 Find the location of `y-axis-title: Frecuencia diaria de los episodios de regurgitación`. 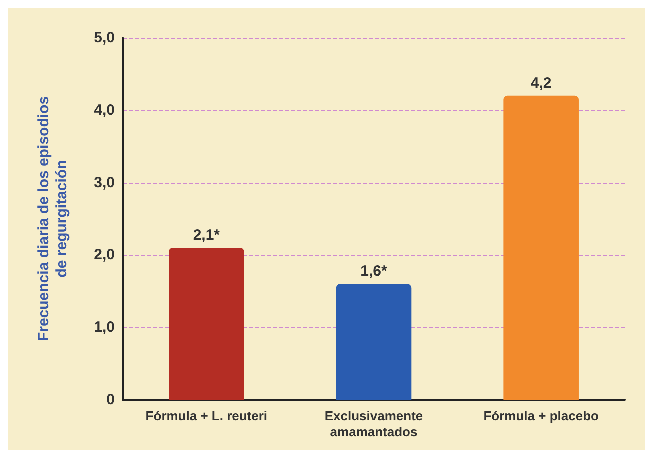

y-axis-title: Frecuencia diaria de los episodios de regurgitación is located at coordinates (53, 219).